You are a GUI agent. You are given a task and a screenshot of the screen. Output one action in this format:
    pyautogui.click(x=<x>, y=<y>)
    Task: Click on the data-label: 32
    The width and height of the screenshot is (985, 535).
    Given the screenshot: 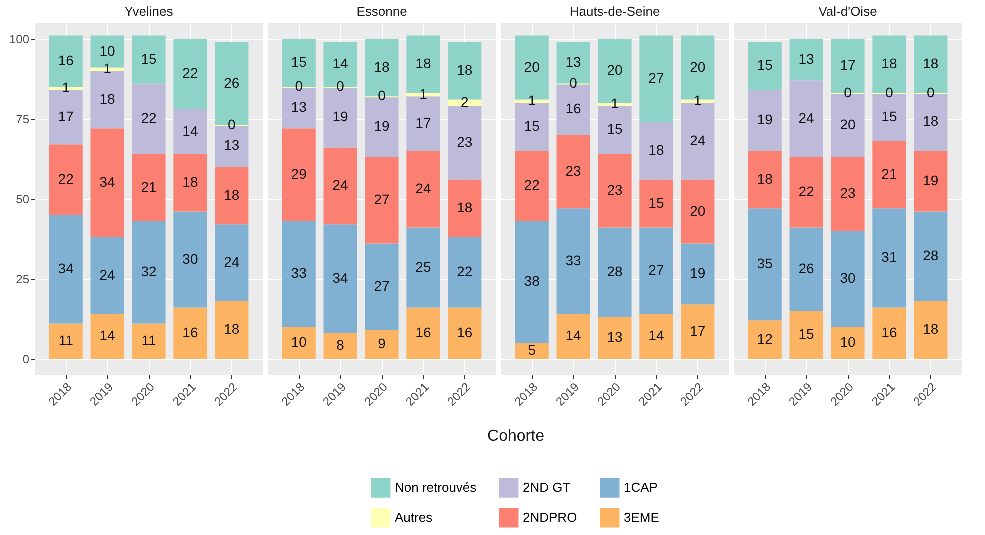 What is the action you would take?
    pyautogui.click(x=149, y=272)
    